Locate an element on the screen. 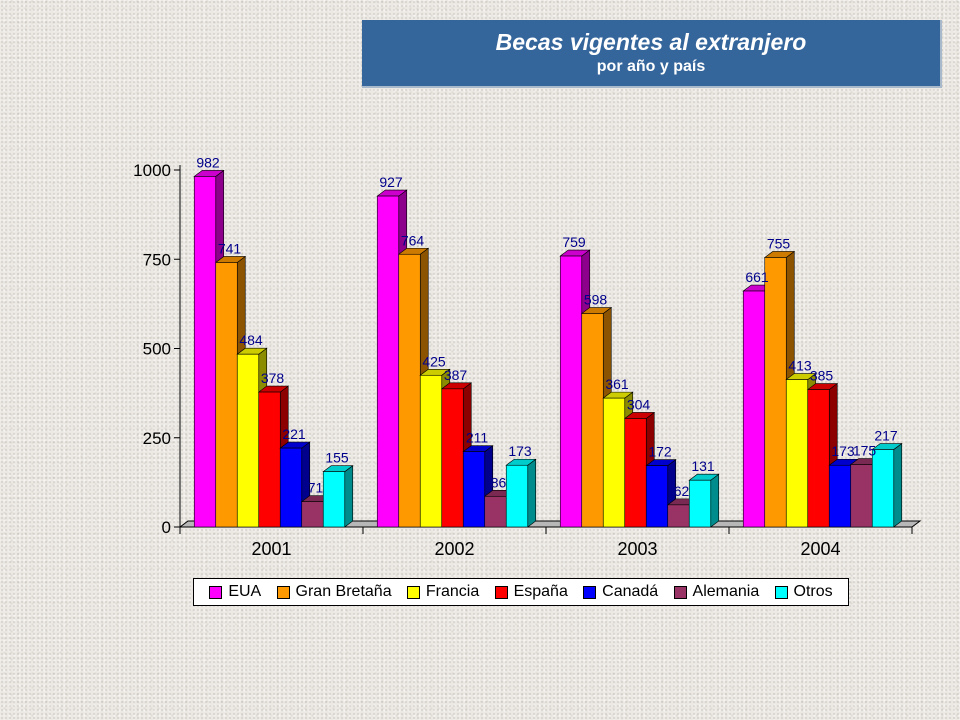  legend-item: Alemania is located at coordinates (716, 592).